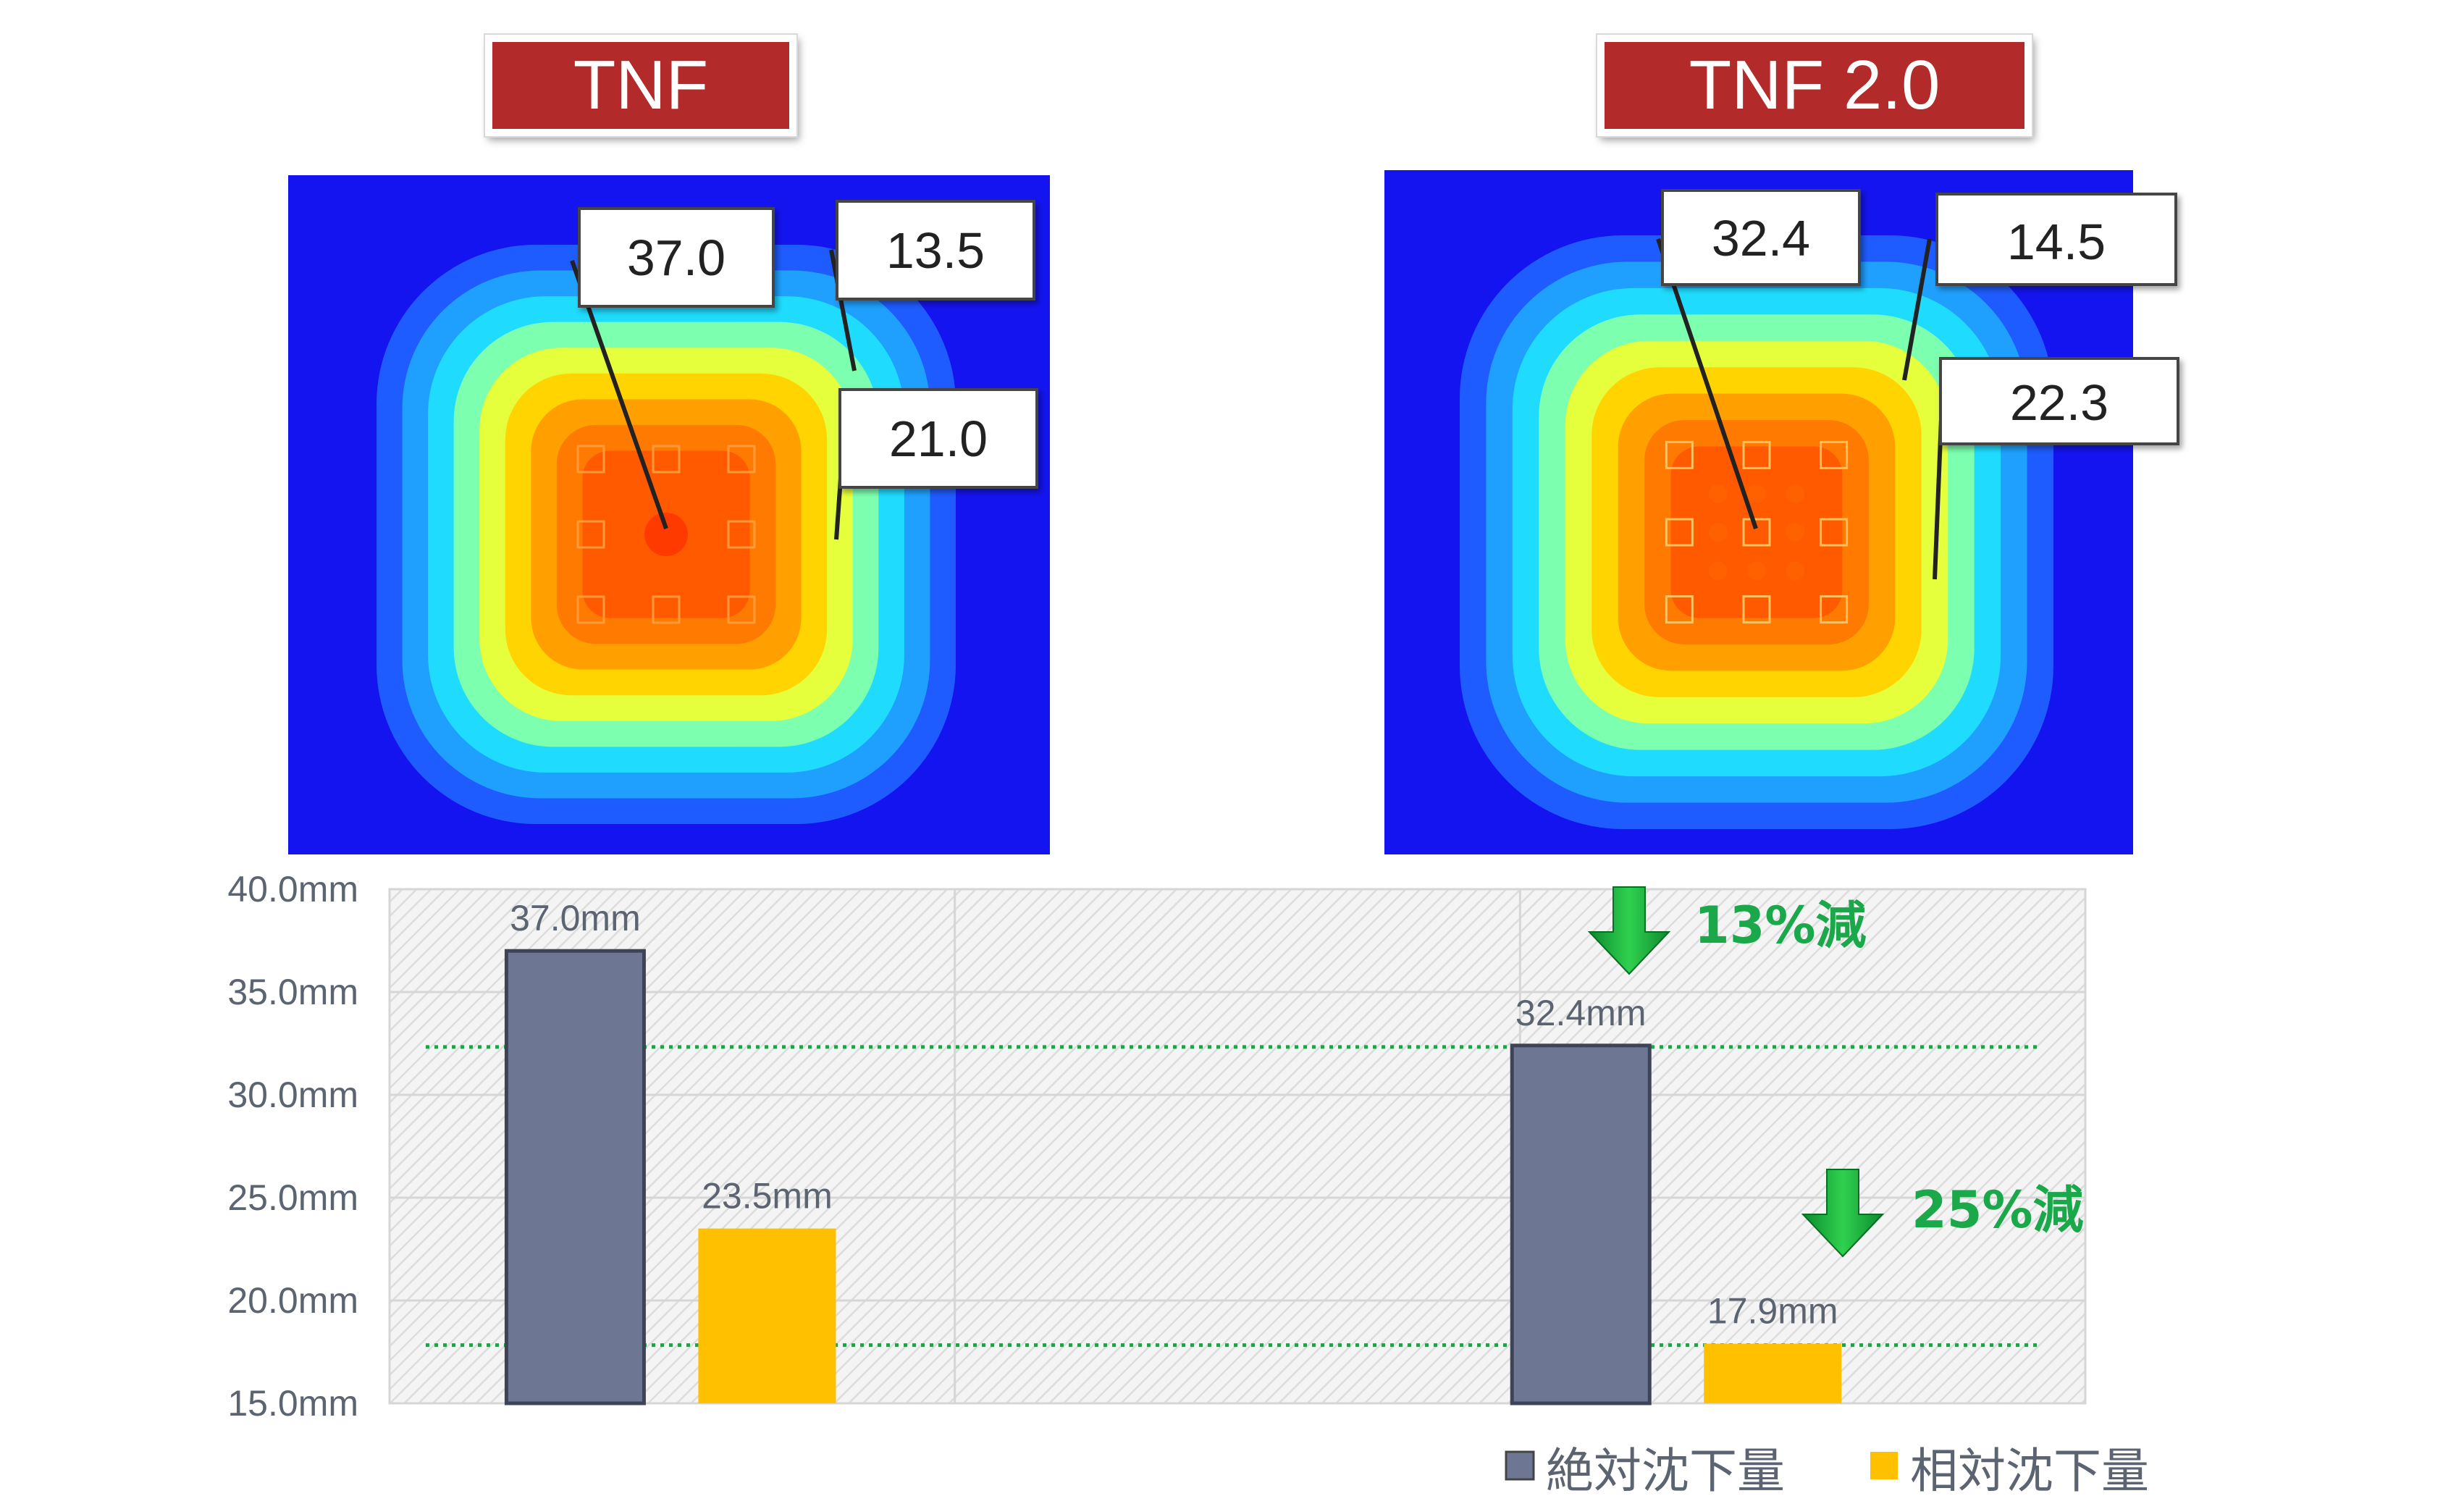 The height and width of the screenshot is (1496, 2464). I want to click on callout-left-group: 37.0 13.5 21.0, so click(804, 370).